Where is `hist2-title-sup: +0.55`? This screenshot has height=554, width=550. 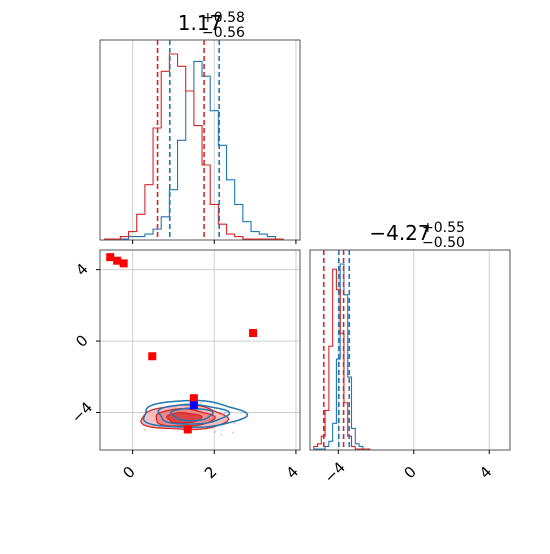
hist2-title-sup: +0.55 is located at coordinates (443, 228).